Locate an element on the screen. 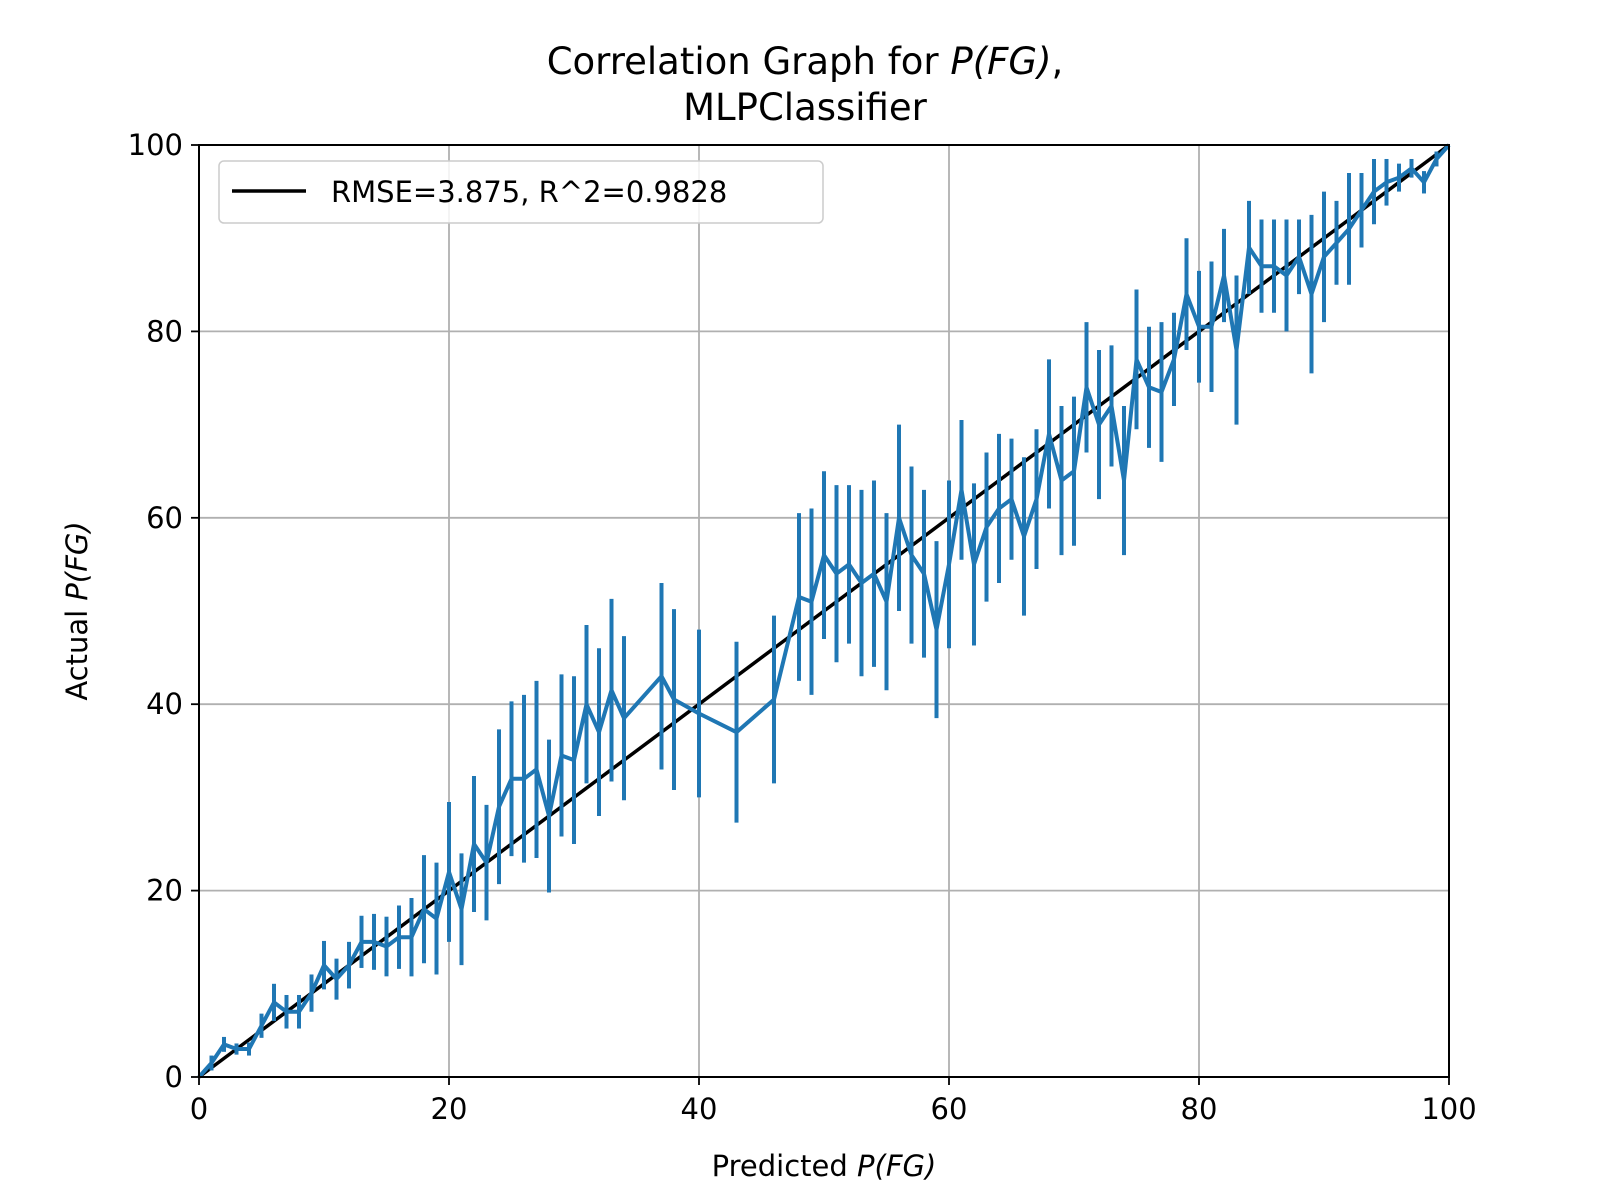 The height and width of the screenshot is (1200, 1600). x-tick-label: 0 is located at coordinates (199, 1109).